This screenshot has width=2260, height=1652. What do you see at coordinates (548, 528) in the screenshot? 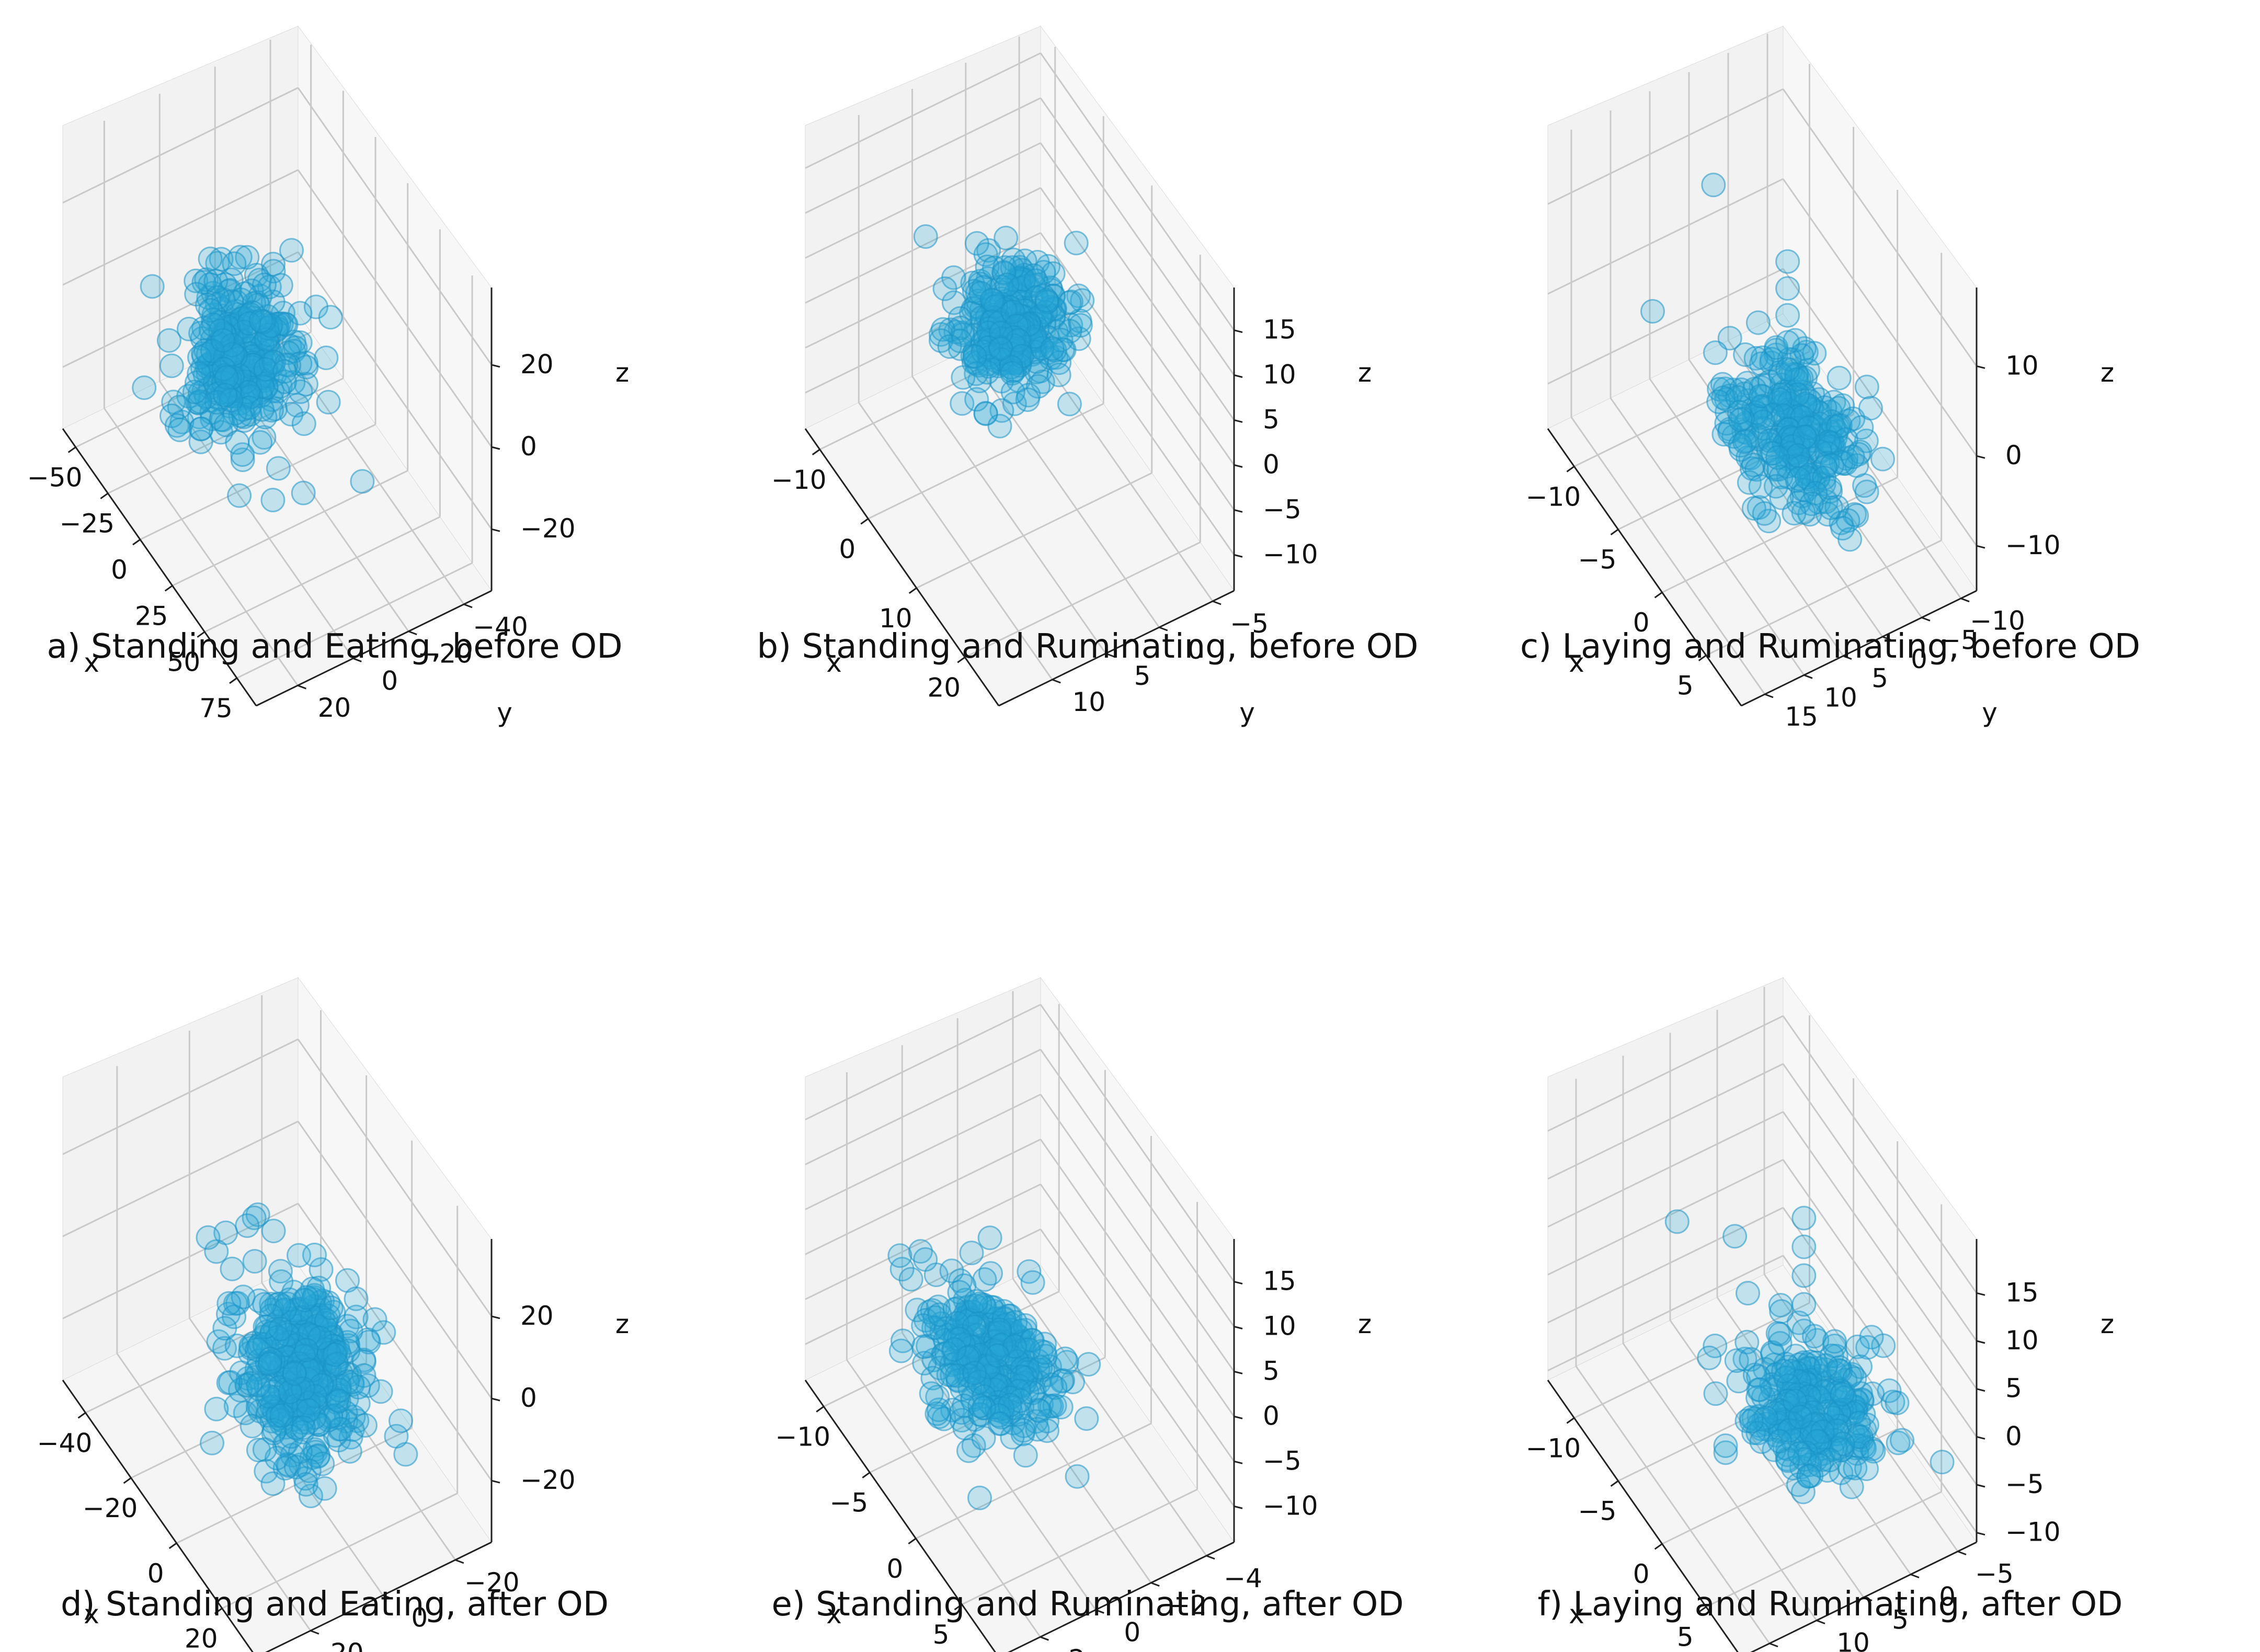
I see `z-tick-label: −20` at bounding box center [548, 528].